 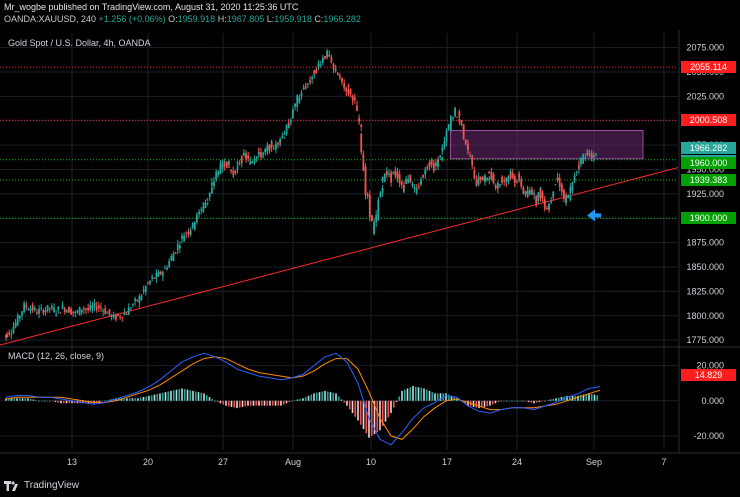 I want to click on arrow-annotation-icon, so click(x=594, y=215).